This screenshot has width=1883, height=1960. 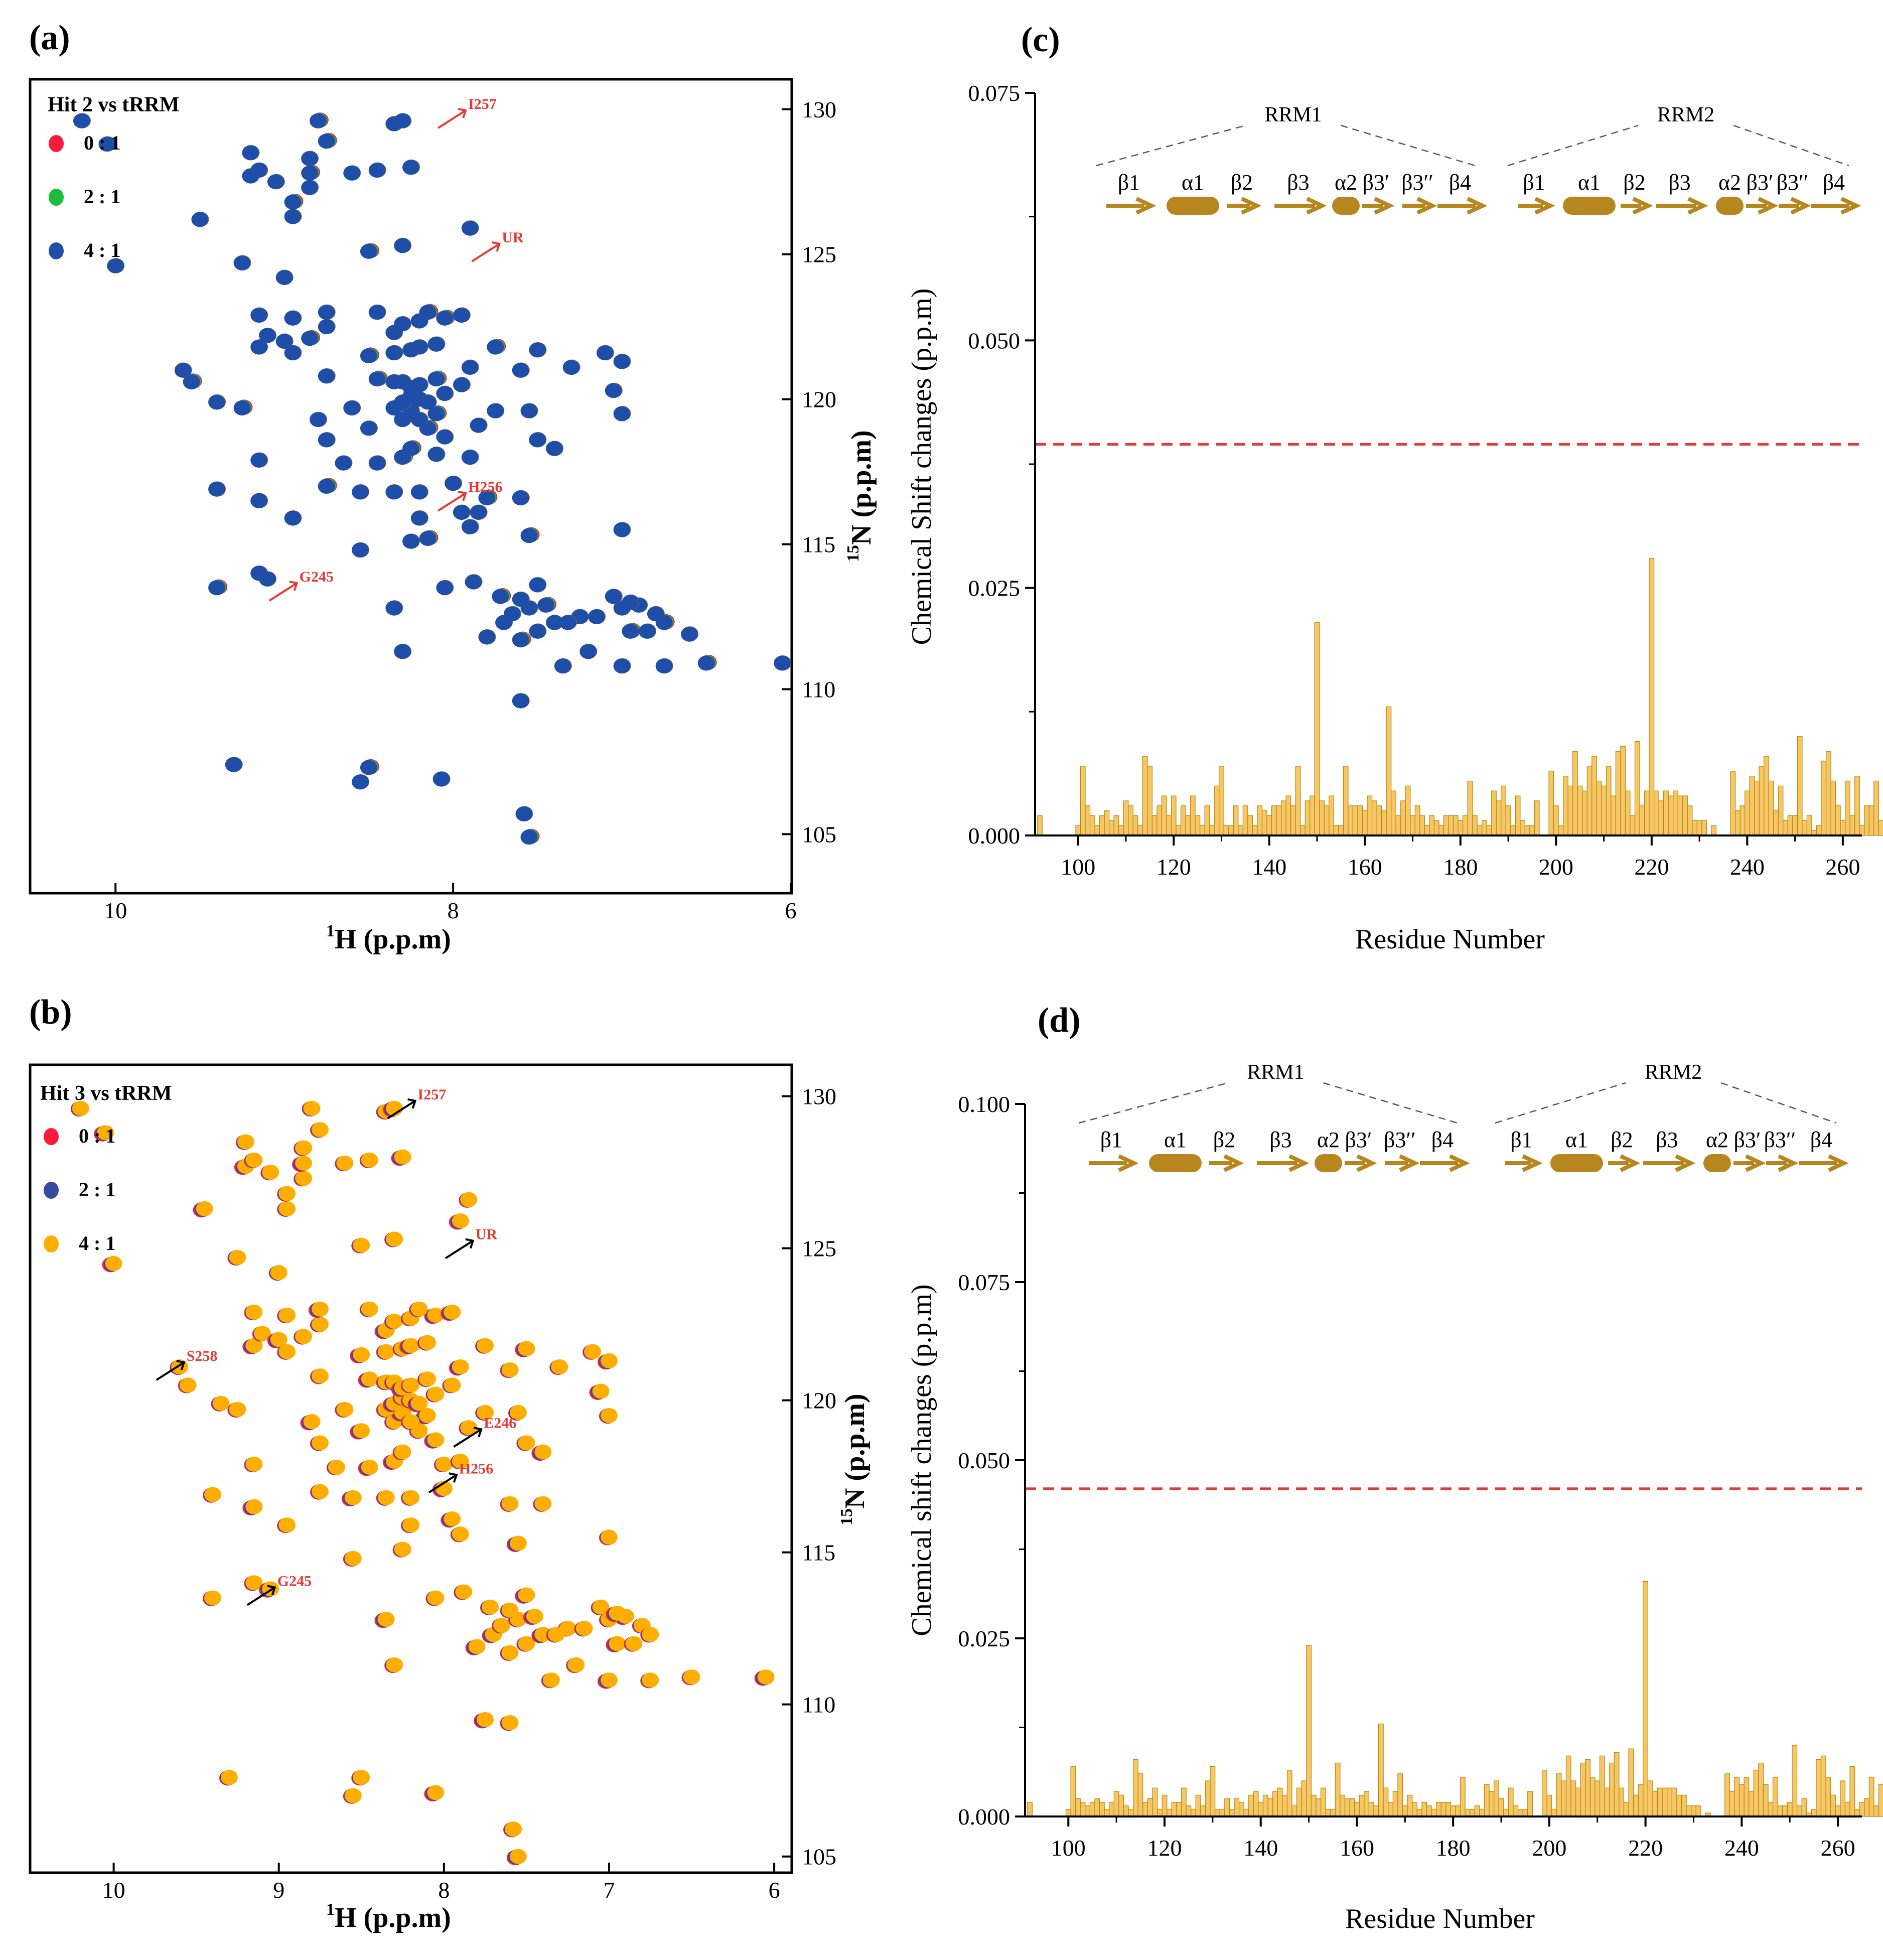 I want to click on alpha-helix-c, so click(x=1193, y=206).